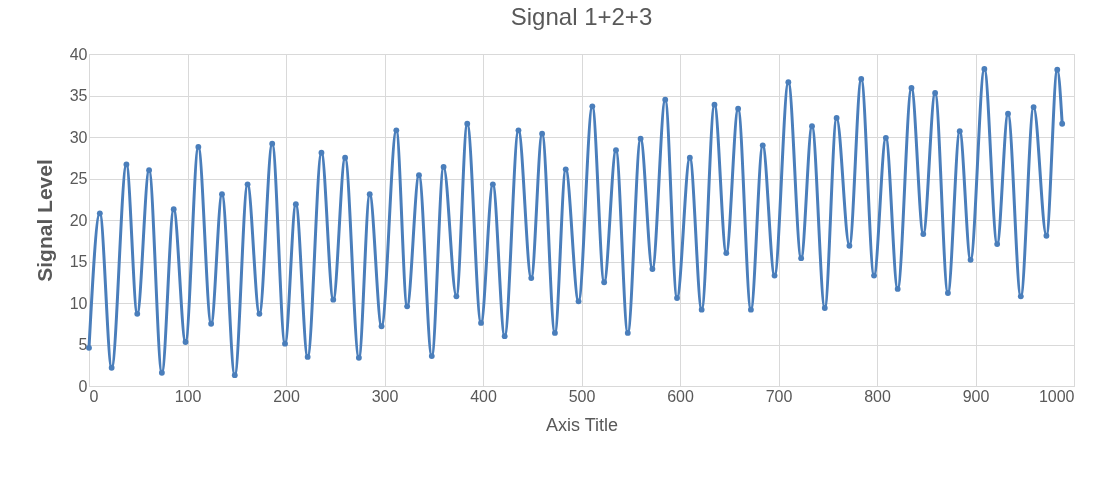 This screenshot has width=1103, height=487. I want to click on x-tick-label: 500, so click(582, 396).